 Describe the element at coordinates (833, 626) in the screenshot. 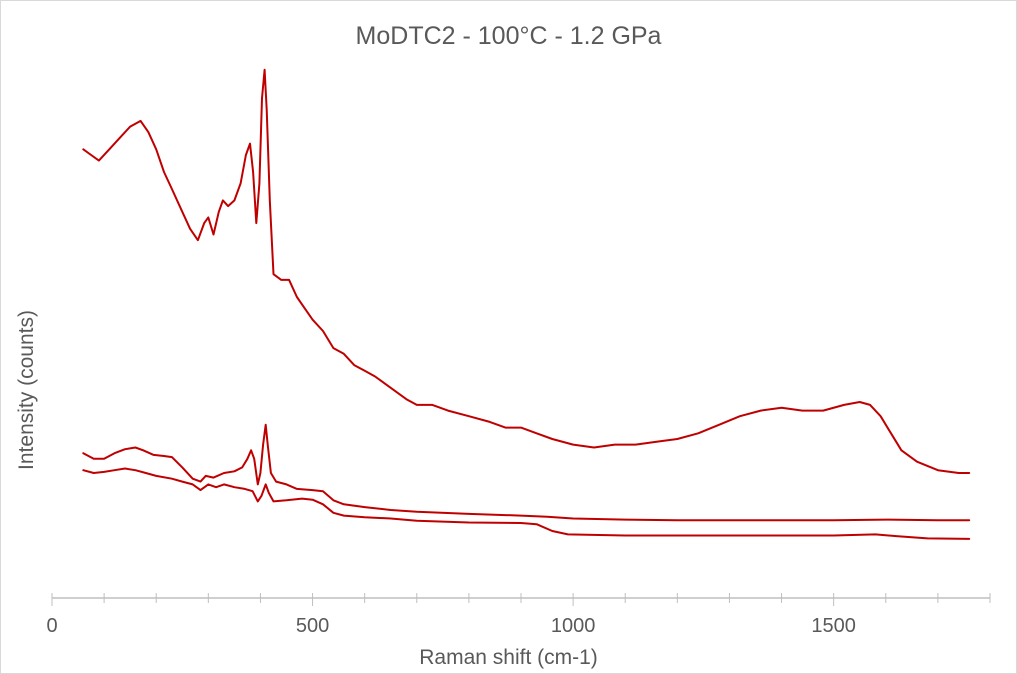

I see `x-tick-label: 1500` at that location.